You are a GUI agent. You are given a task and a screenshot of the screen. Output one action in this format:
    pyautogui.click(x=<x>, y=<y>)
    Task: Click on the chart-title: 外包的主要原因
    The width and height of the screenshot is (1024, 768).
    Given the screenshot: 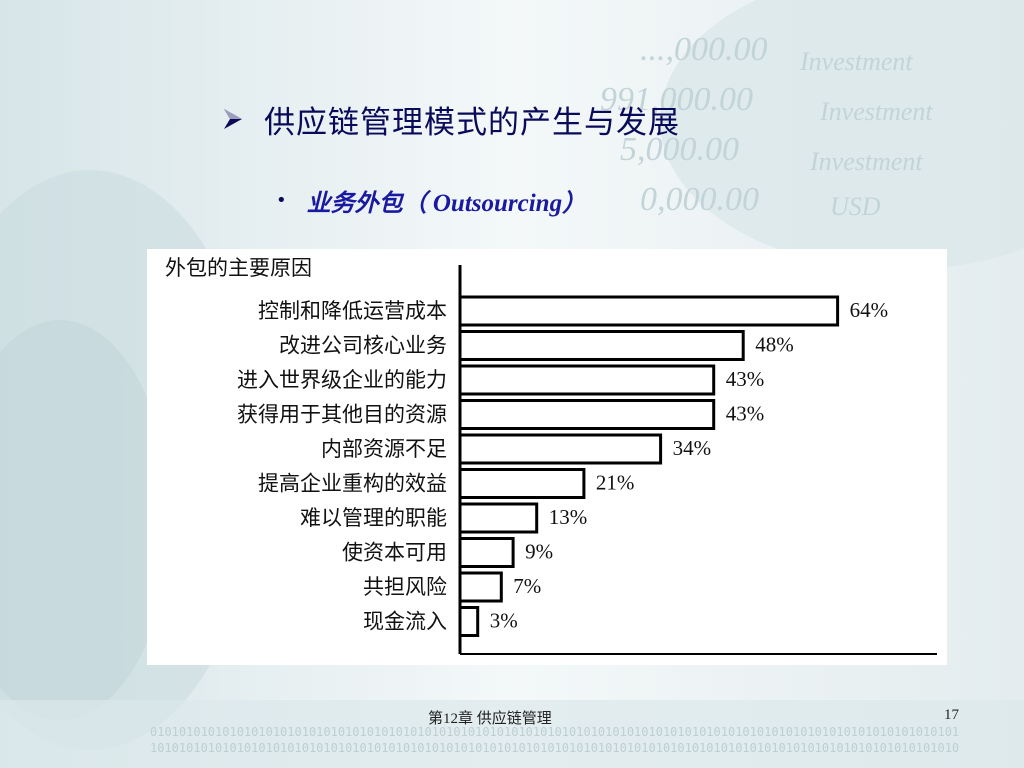 What is the action you would take?
    pyautogui.click(x=238, y=268)
    